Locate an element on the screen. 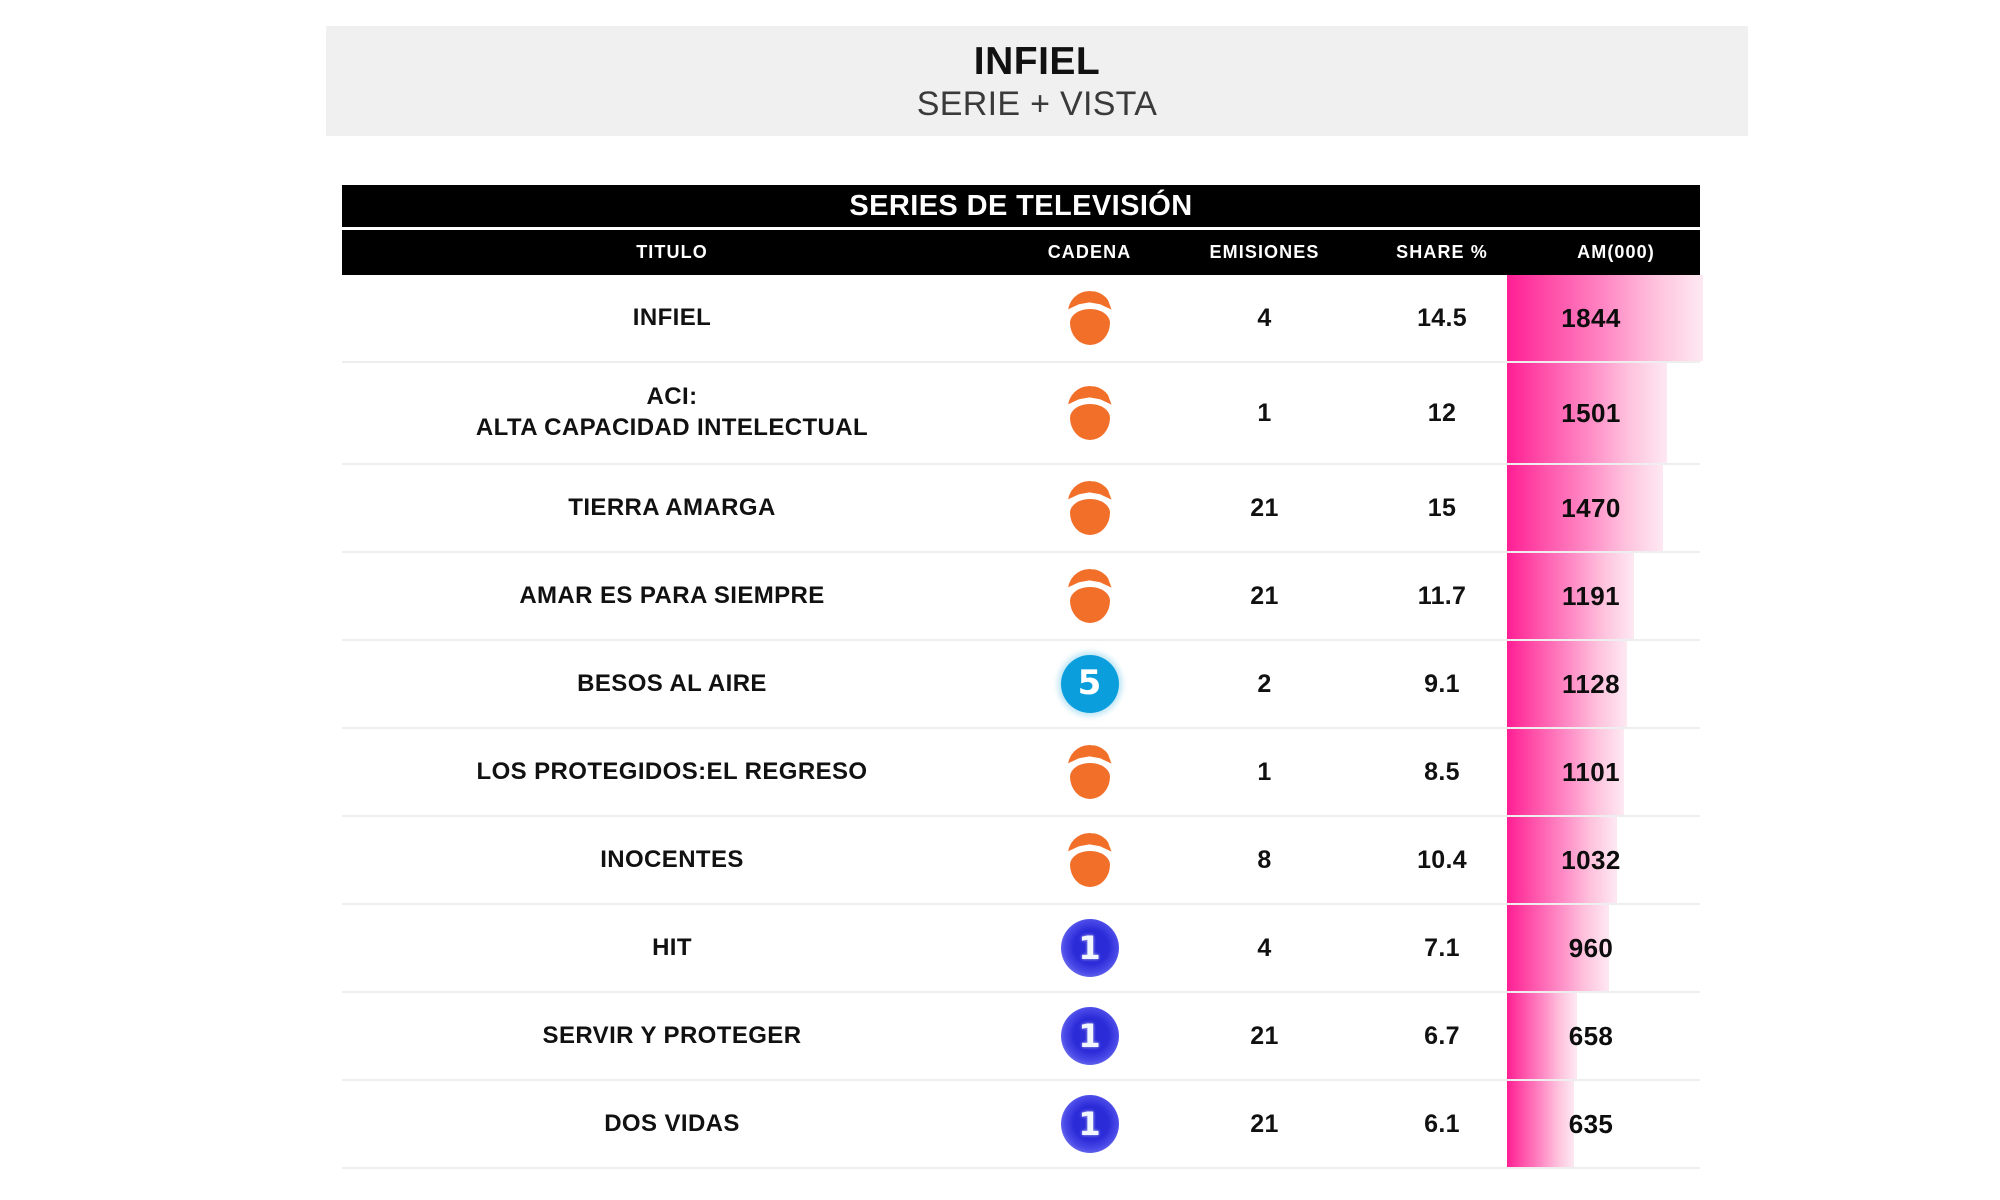  am-bar-layer: 1844 is located at coordinates (1607, 318).